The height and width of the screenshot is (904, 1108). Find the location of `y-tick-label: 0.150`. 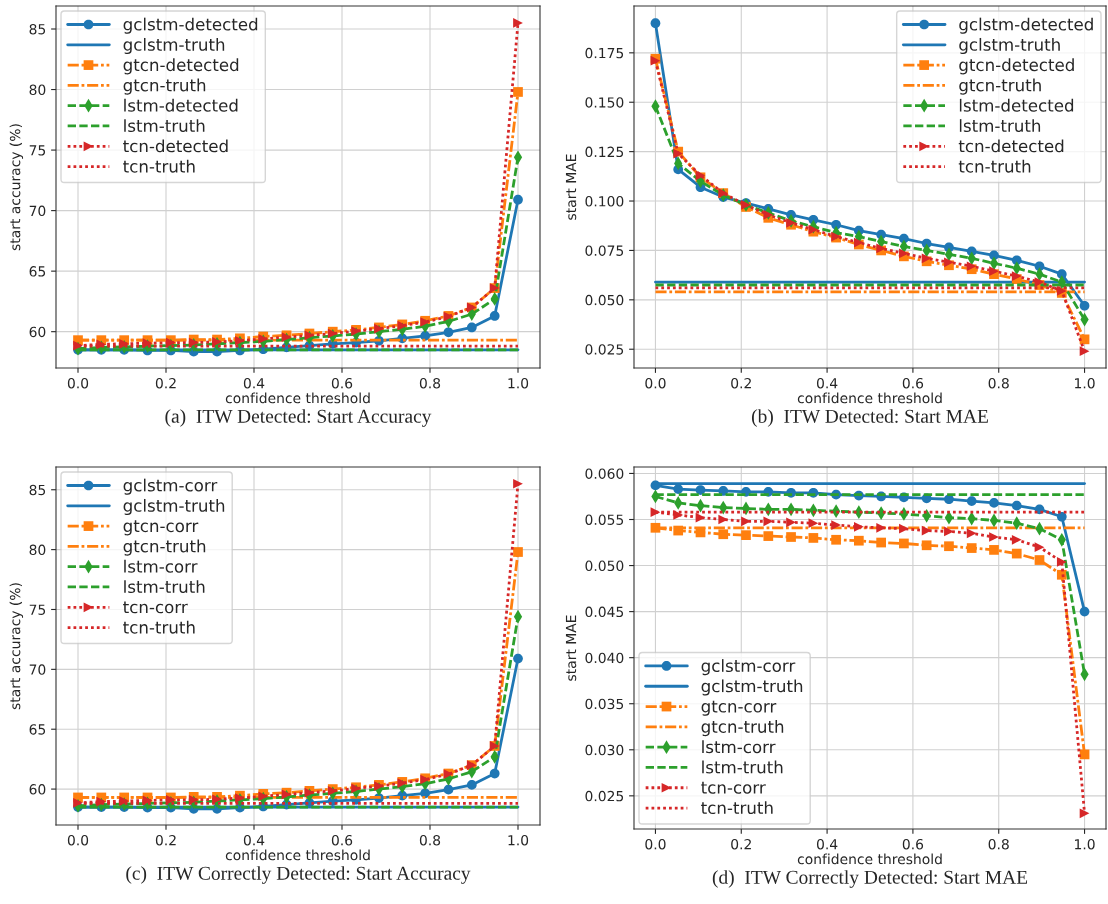

y-tick-label: 0.150 is located at coordinates (604, 102).